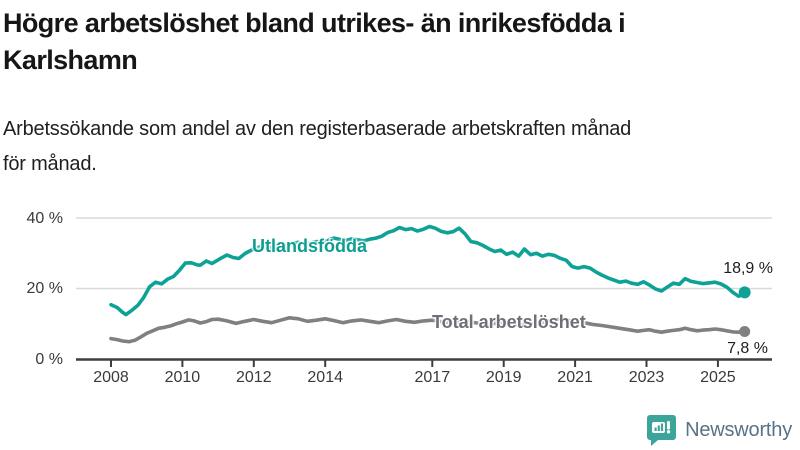 This screenshot has width=800, height=450. I want to click on x-tick-label-2012: 2012, so click(254, 377).